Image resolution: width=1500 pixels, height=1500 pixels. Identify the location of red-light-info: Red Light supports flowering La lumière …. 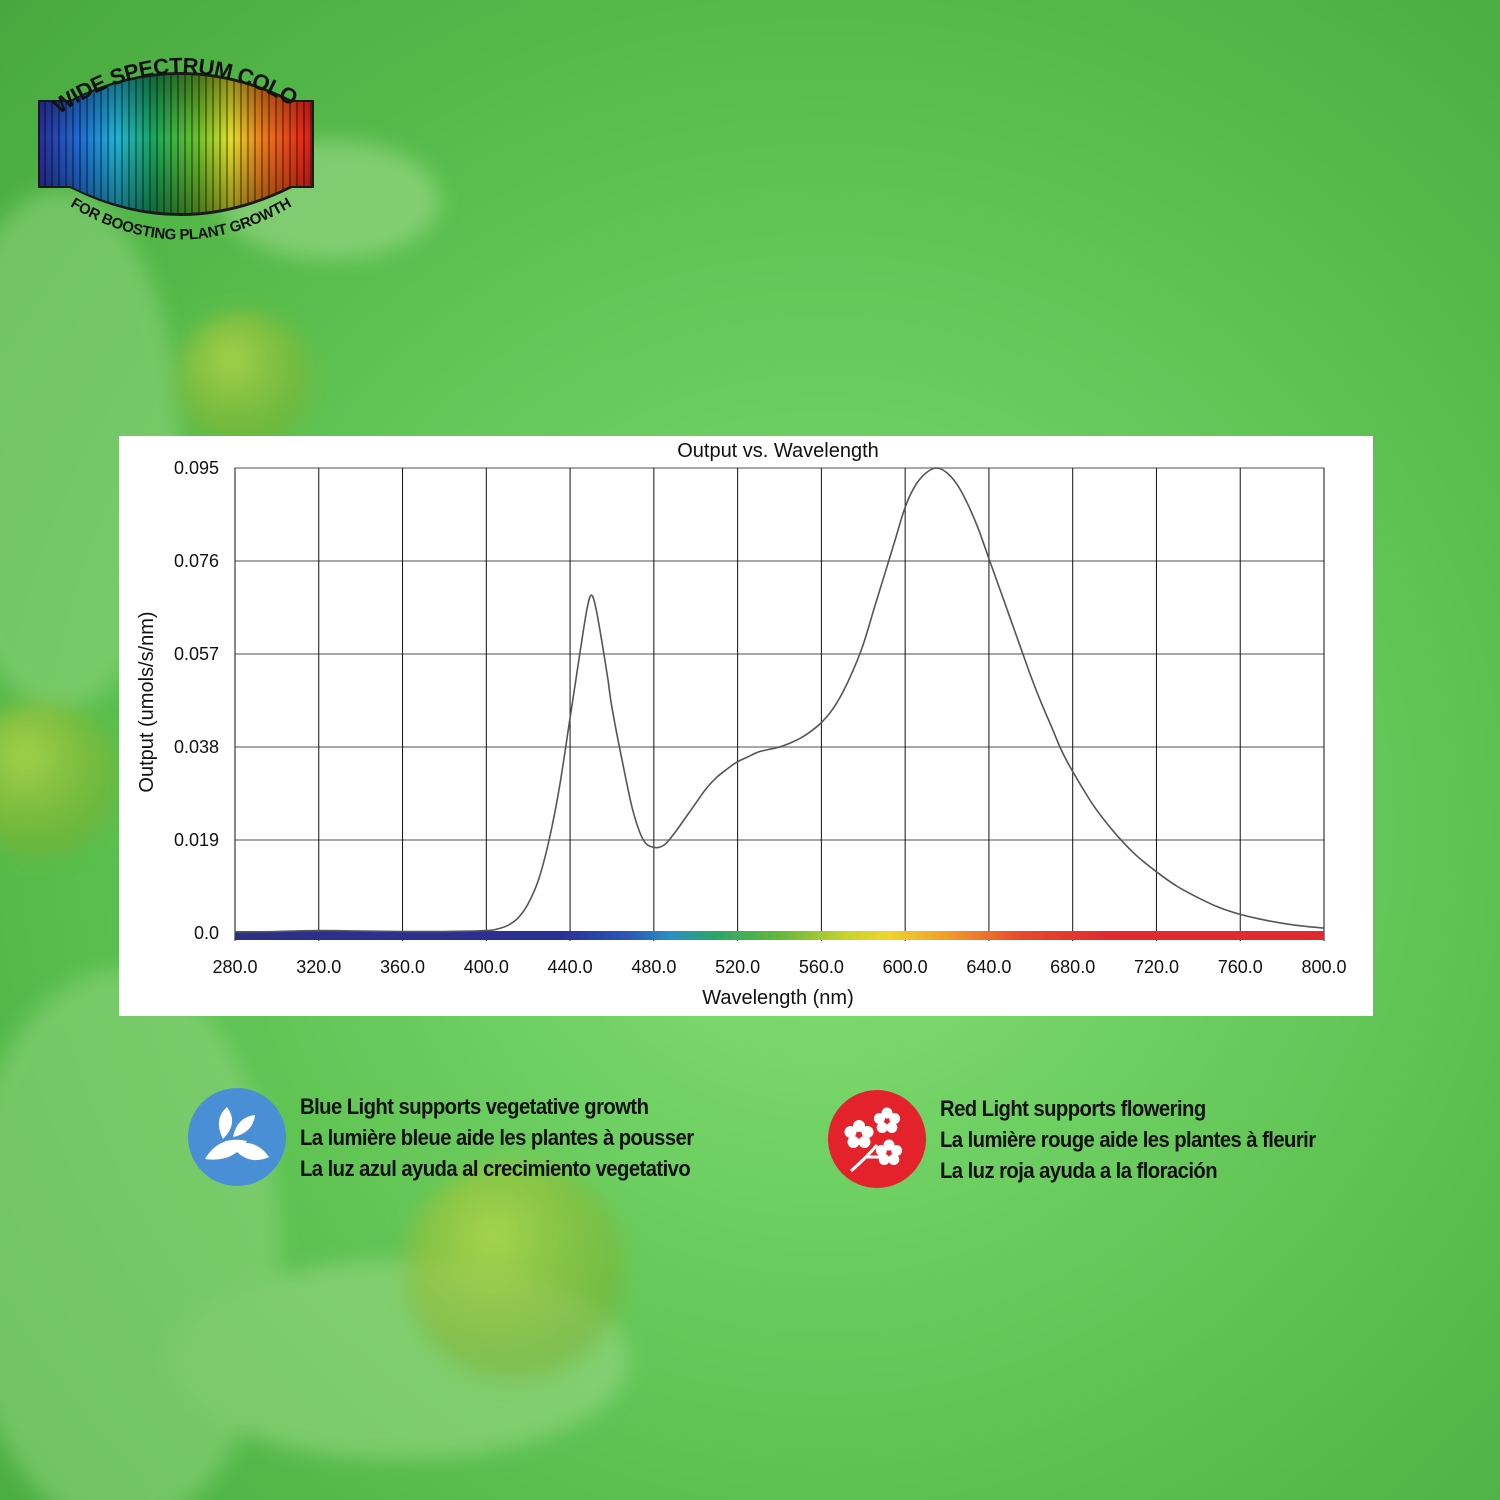
(1088, 1139).